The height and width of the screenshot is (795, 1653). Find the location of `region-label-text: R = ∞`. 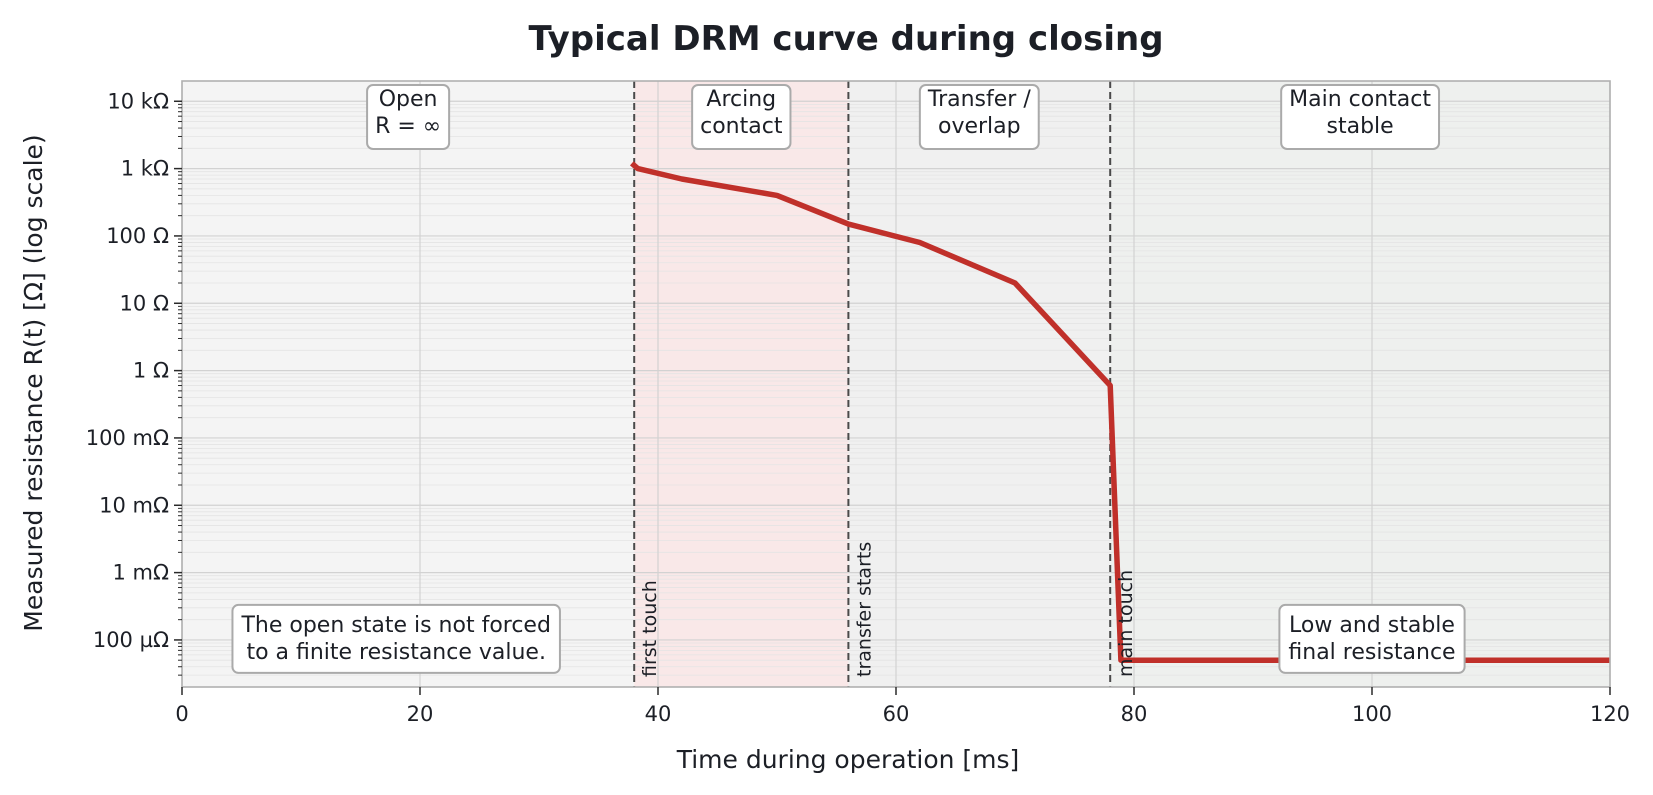

region-label-text: R = ∞ is located at coordinates (408, 126).